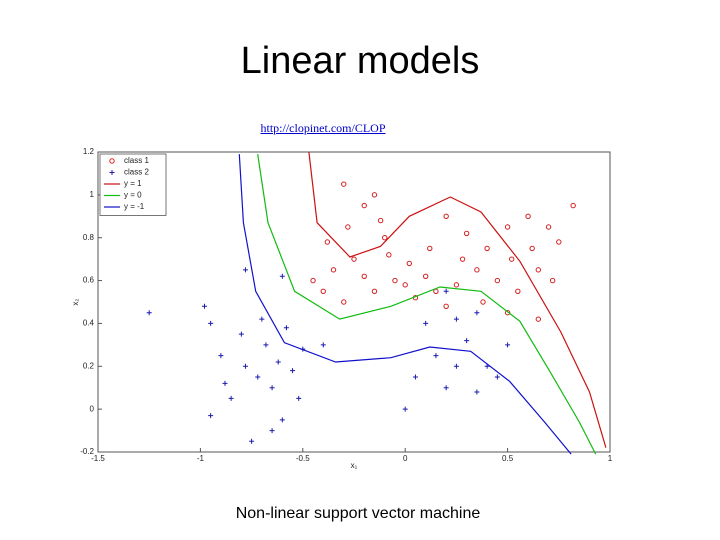 The width and height of the screenshot is (720, 540). What do you see at coordinates (98, 458) in the screenshot?
I see `x-tick-label: -1.5` at bounding box center [98, 458].